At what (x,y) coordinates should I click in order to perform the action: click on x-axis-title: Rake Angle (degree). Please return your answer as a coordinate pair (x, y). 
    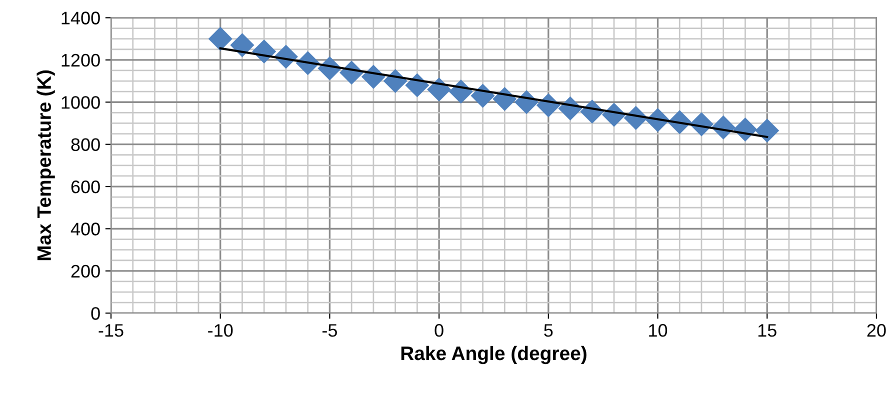
    Looking at the image, I should click on (493, 355).